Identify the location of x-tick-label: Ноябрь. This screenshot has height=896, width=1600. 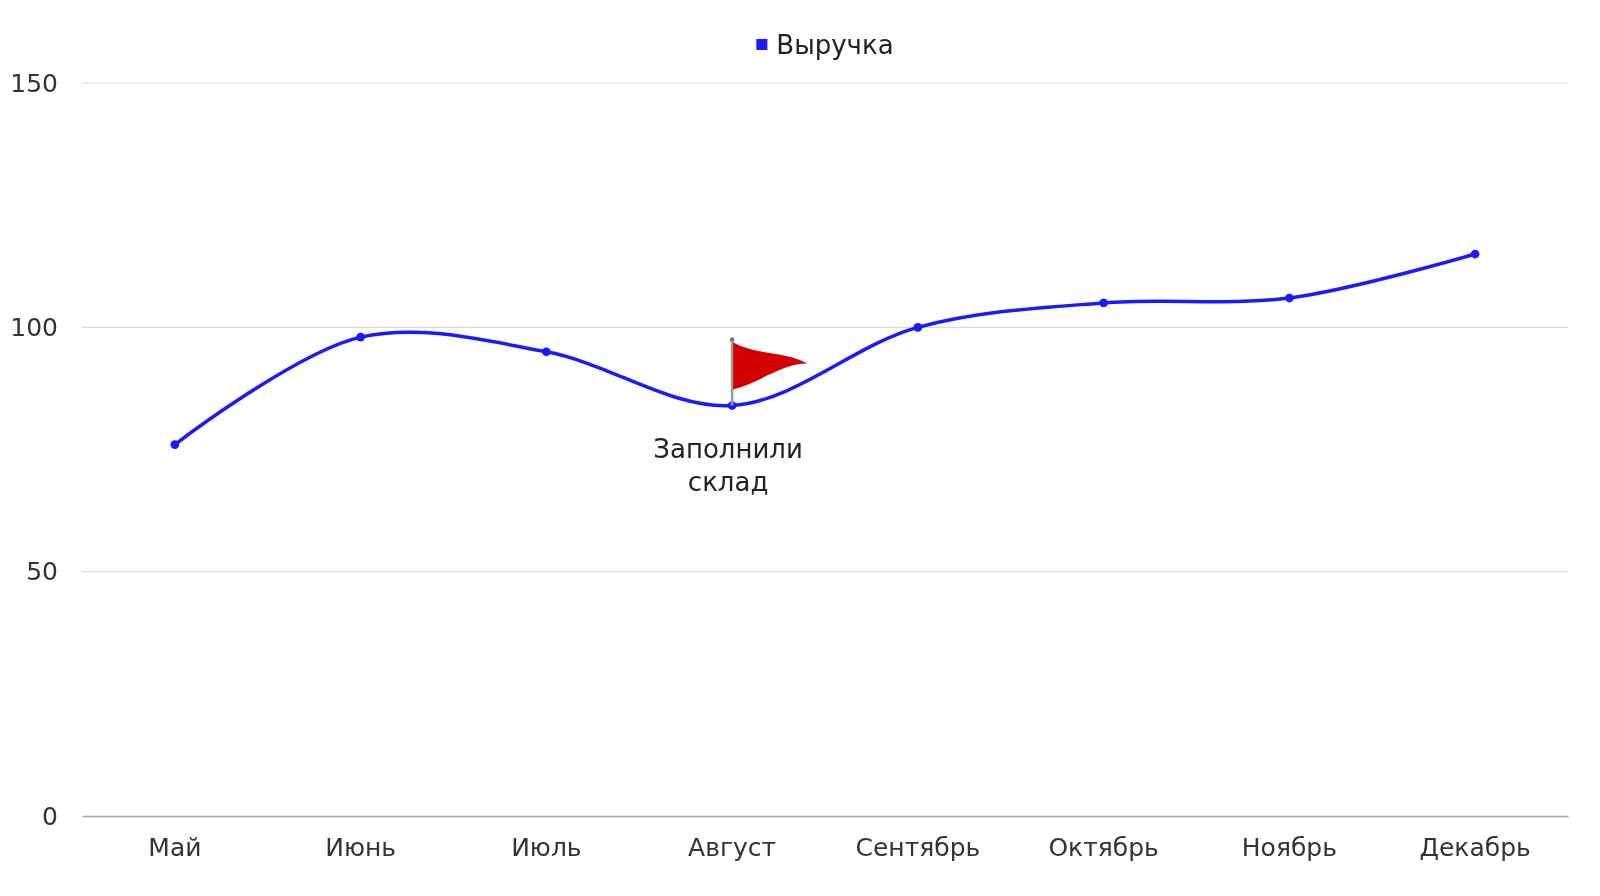
(1289, 847).